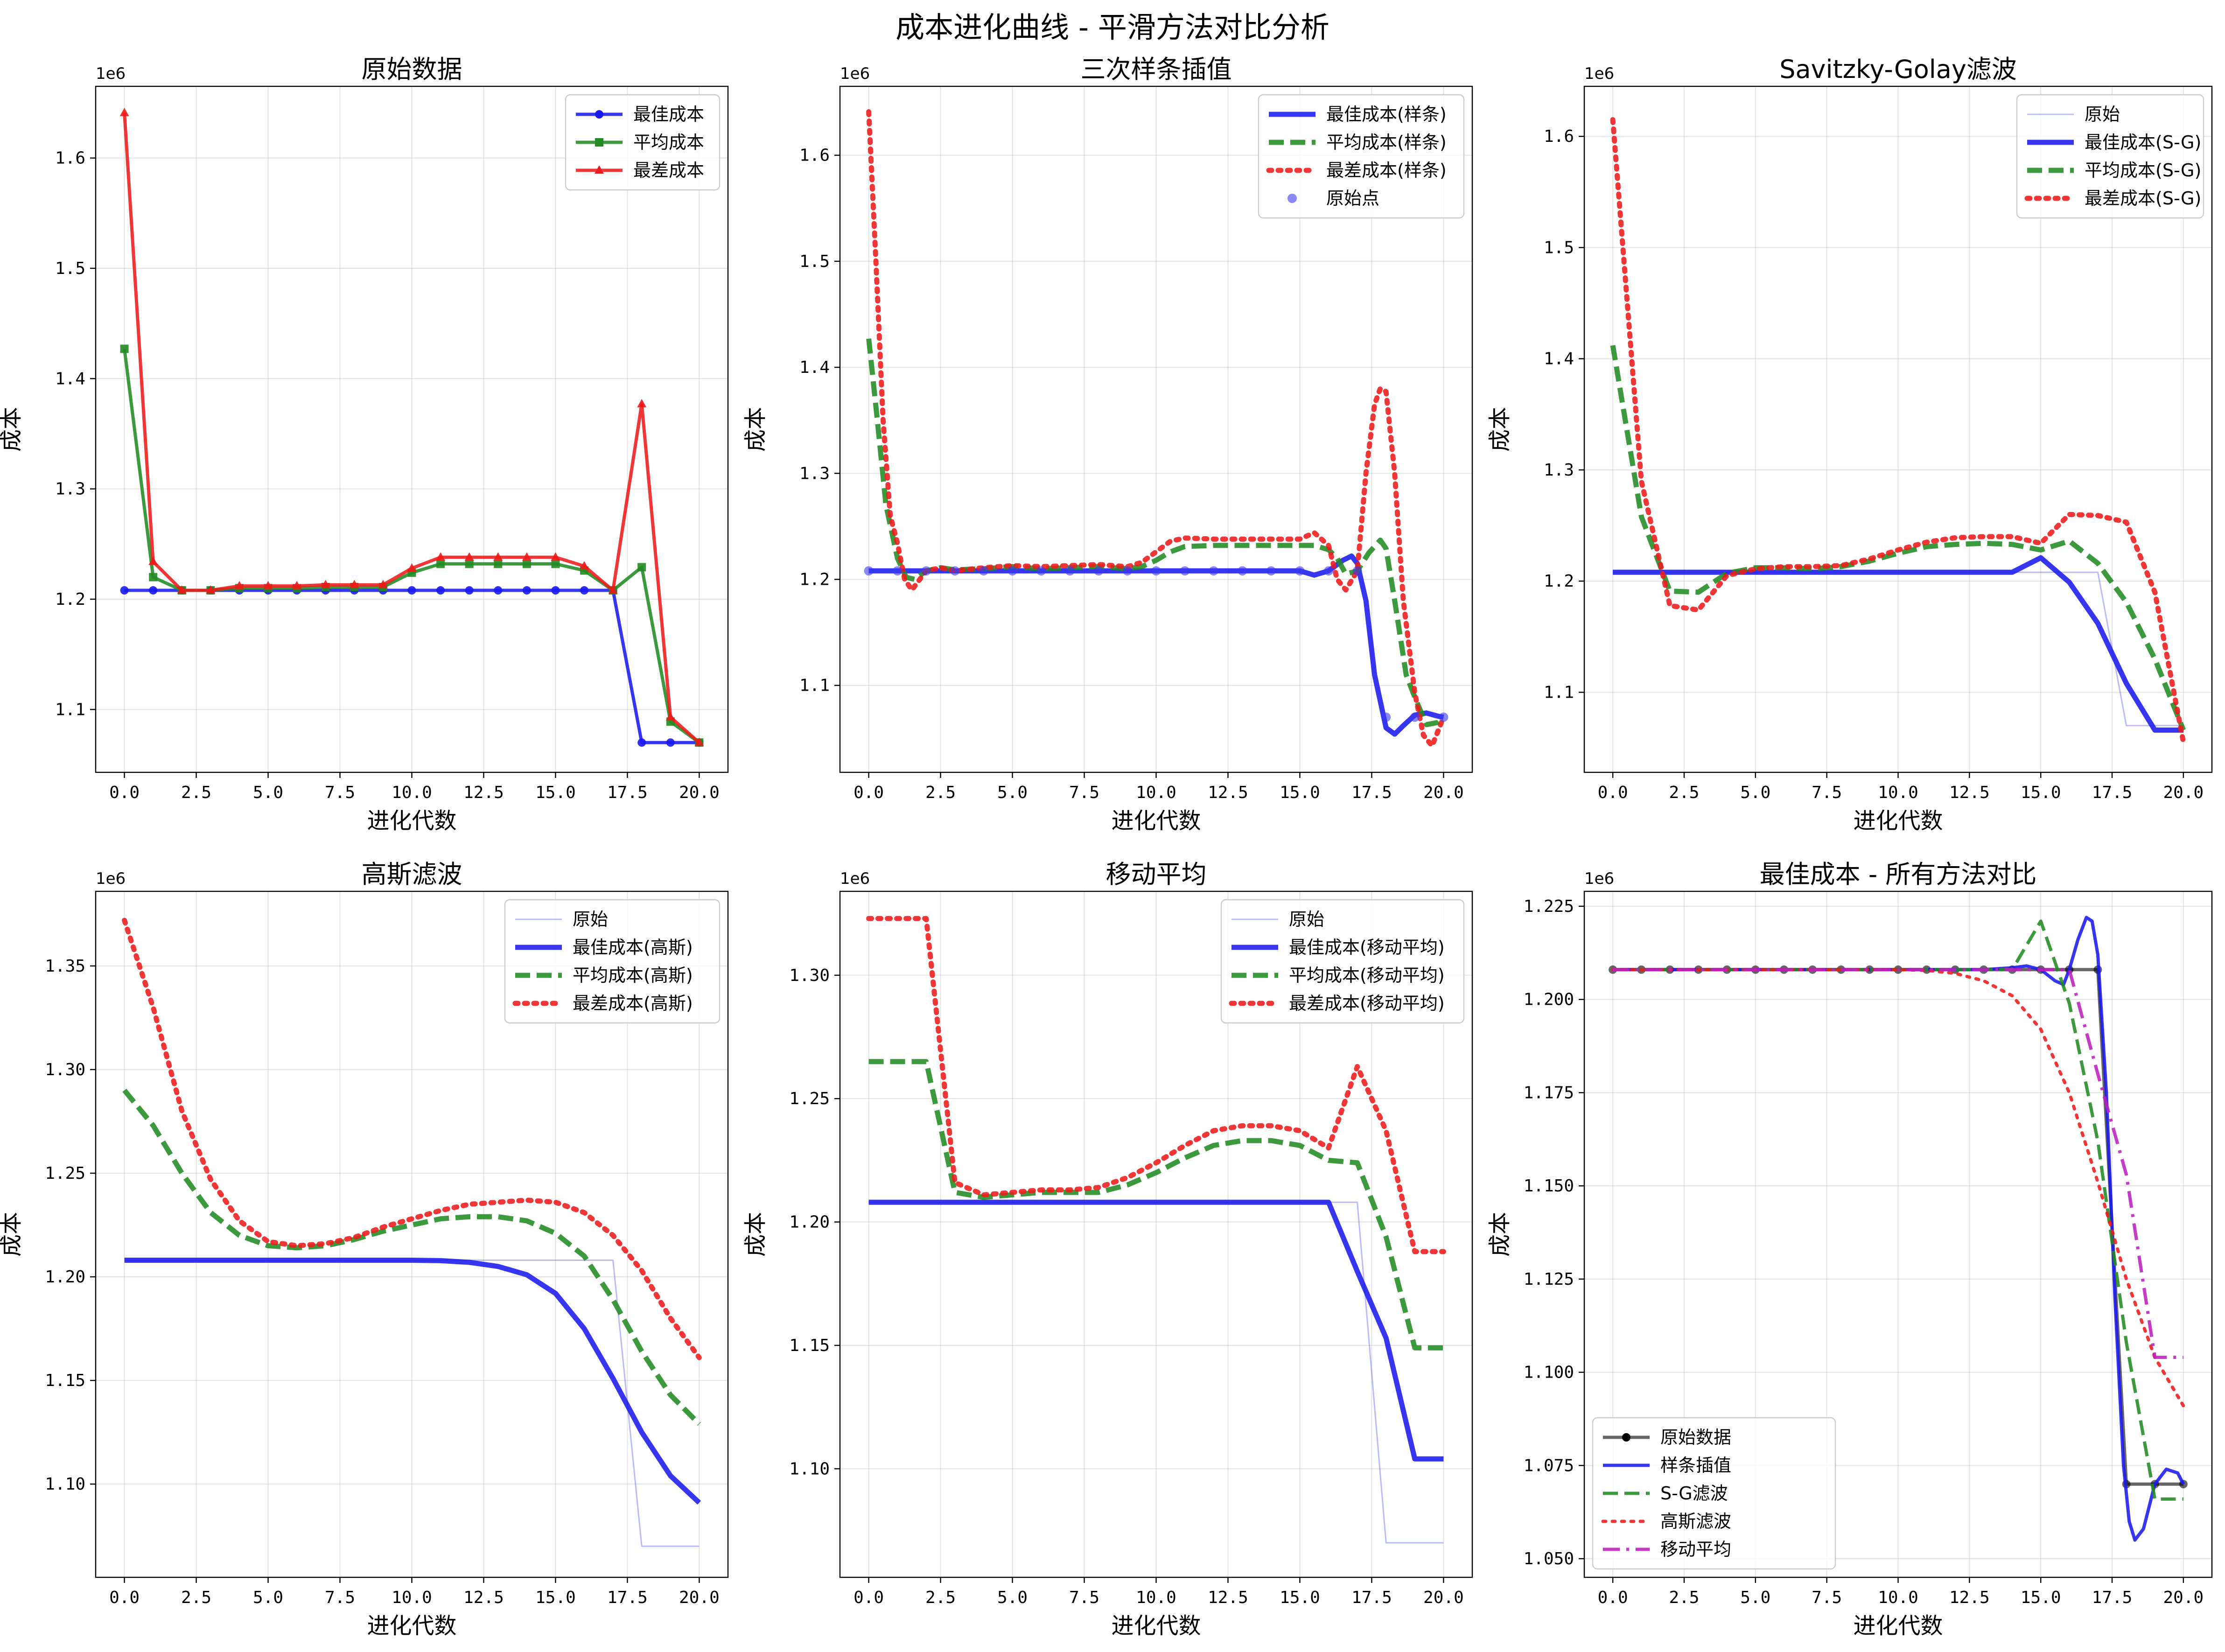  What do you see at coordinates (1549, 1372) in the screenshot?
I see `y-tick-label: 1.100` at bounding box center [1549, 1372].